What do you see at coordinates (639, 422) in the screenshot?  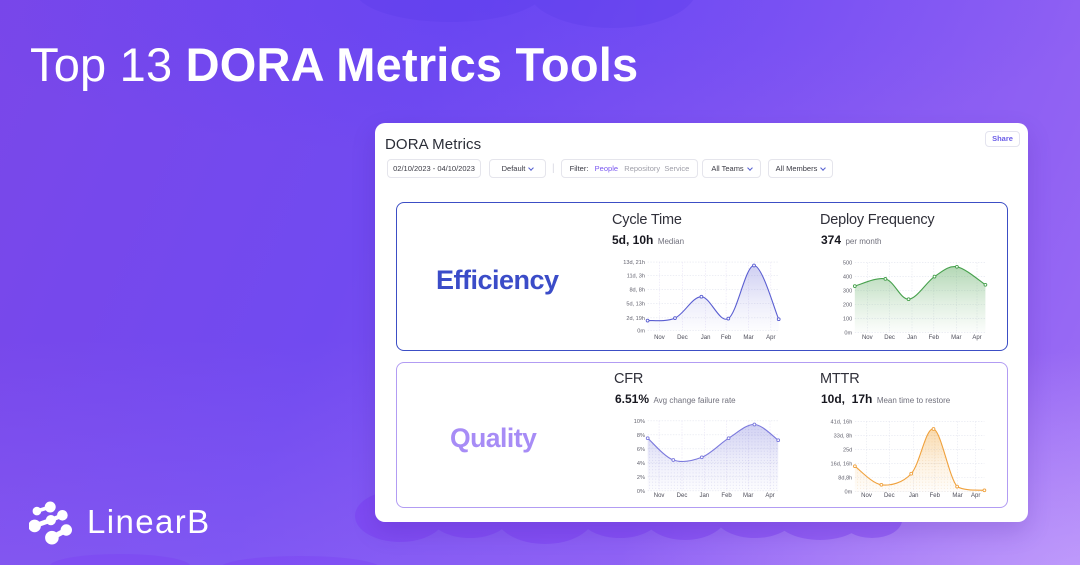 I see `svg-text: 10%` at bounding box center [639, 422].